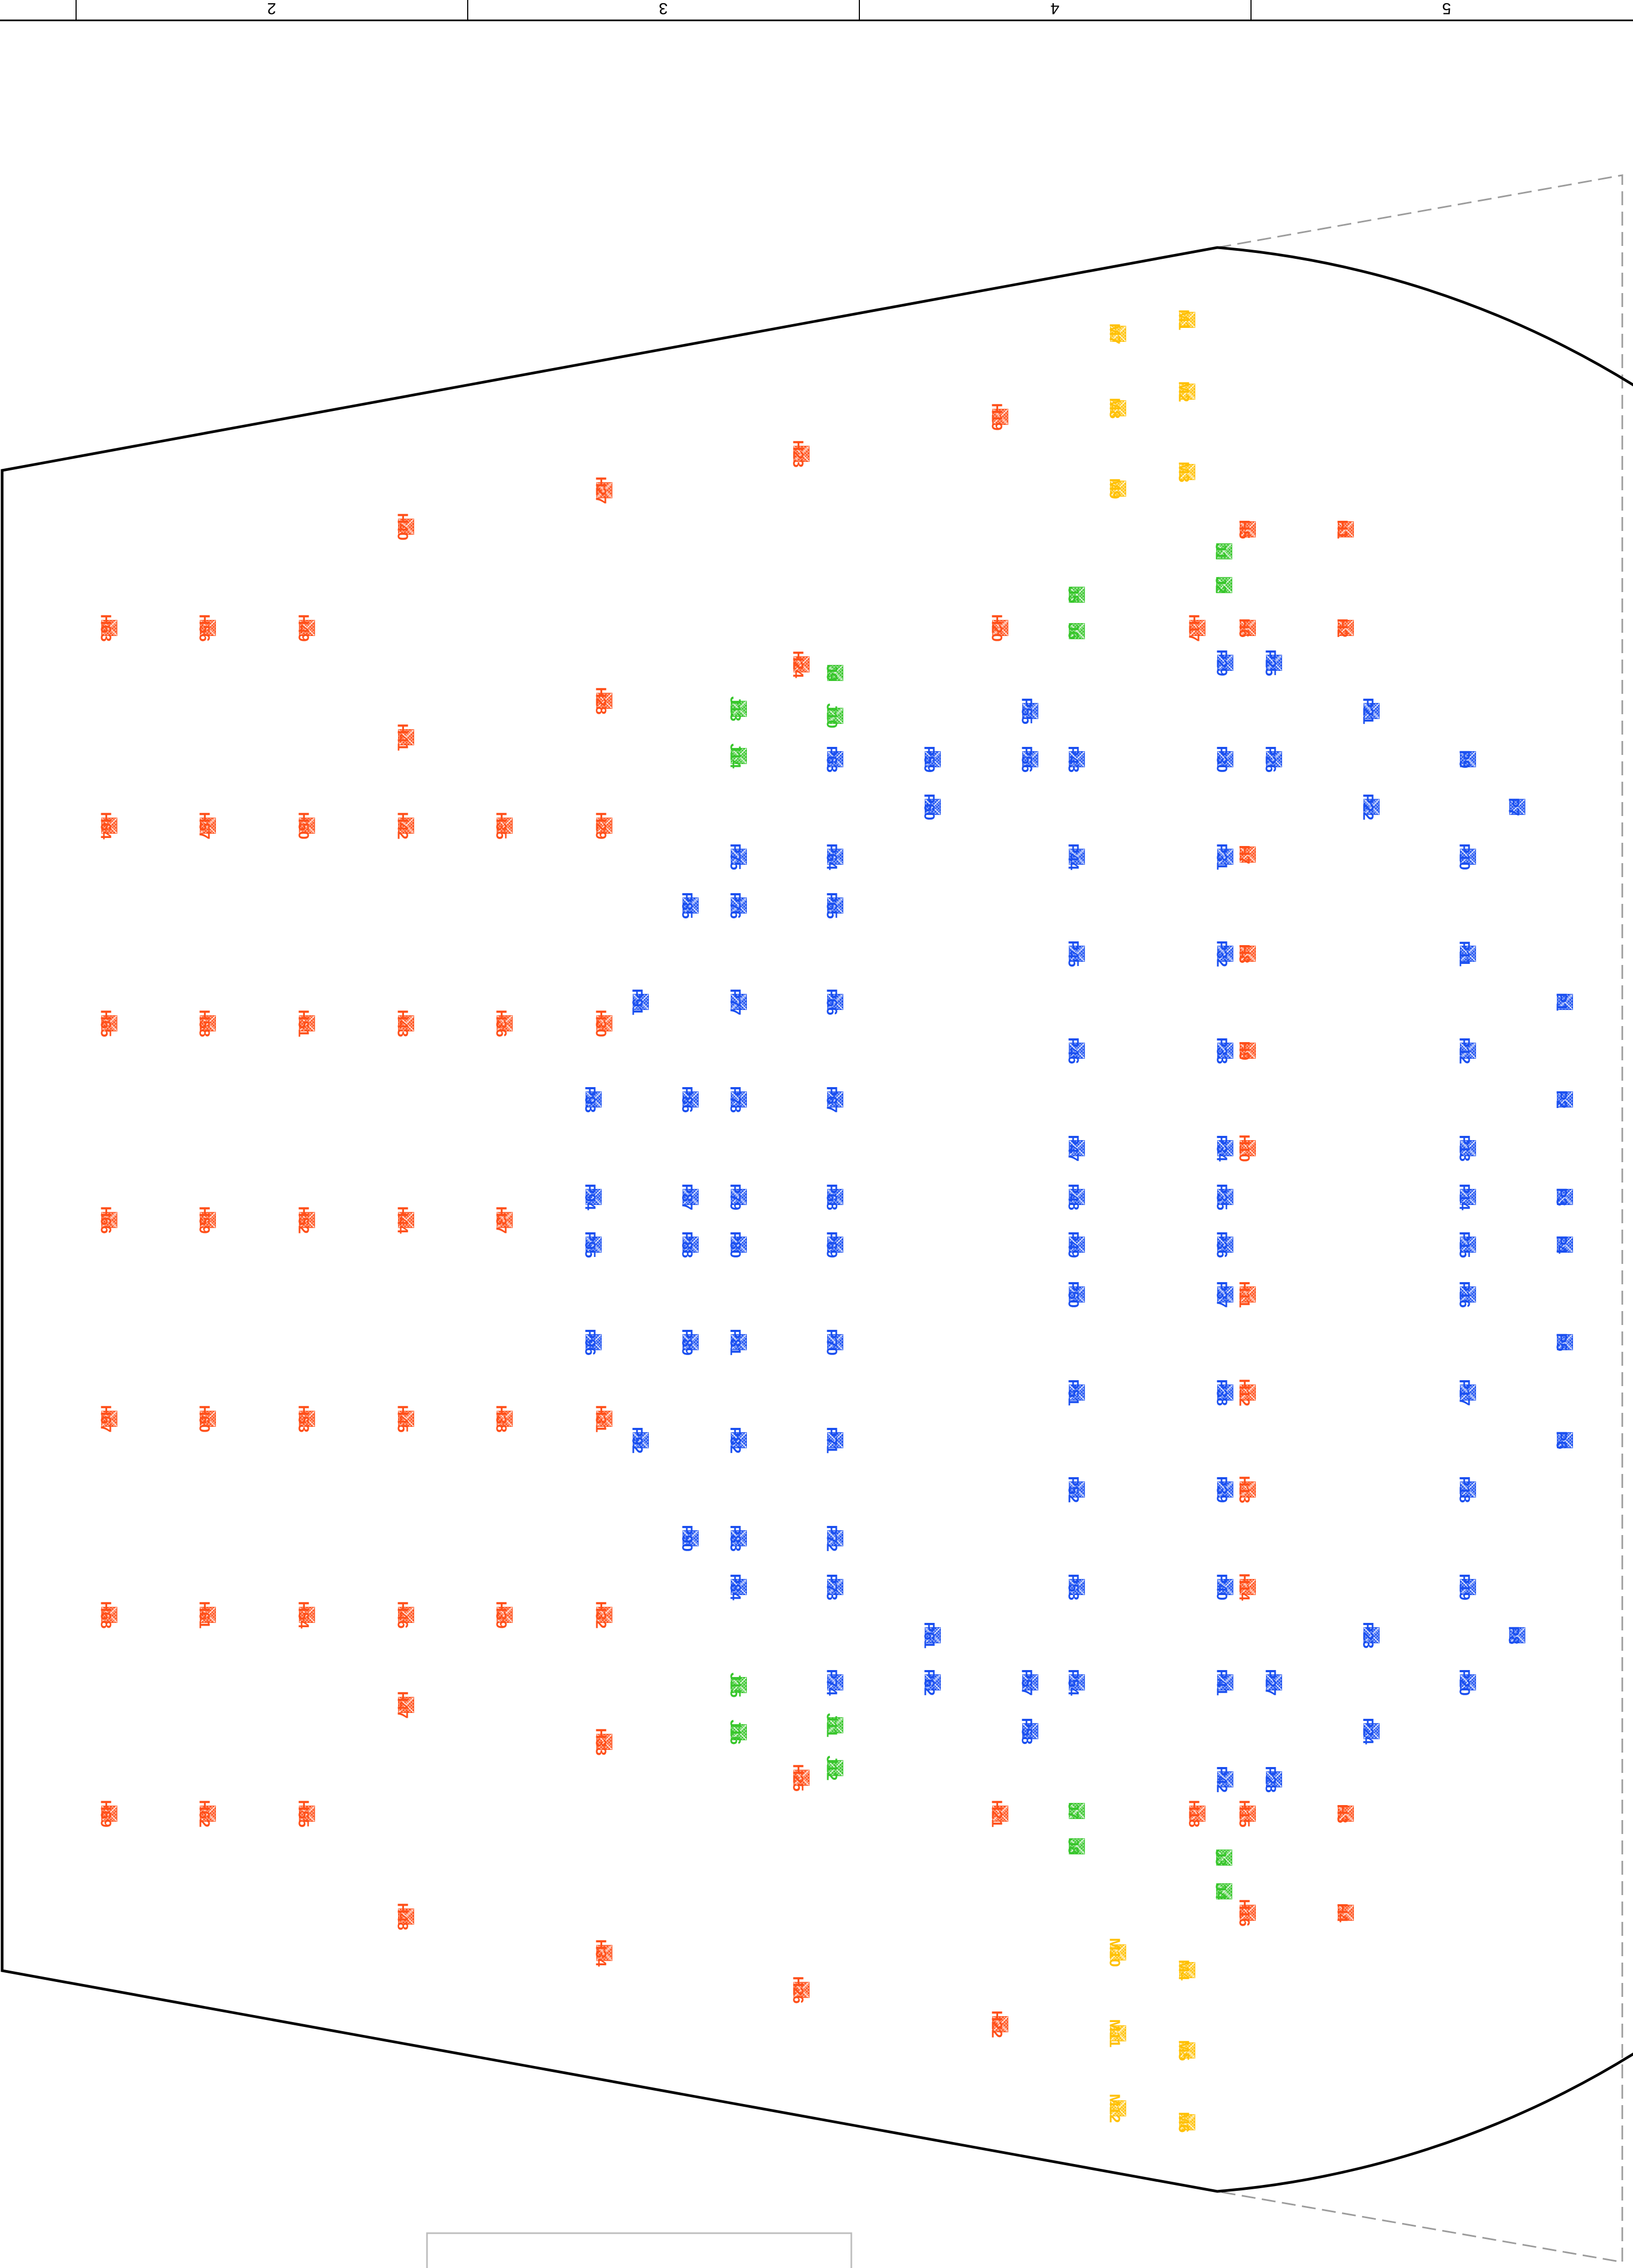 This screenshot has width=1633, height=2268. Describe the element at coordinates (1075, 1244) in the screenshot. I see `unit-p49: P49` at that location.